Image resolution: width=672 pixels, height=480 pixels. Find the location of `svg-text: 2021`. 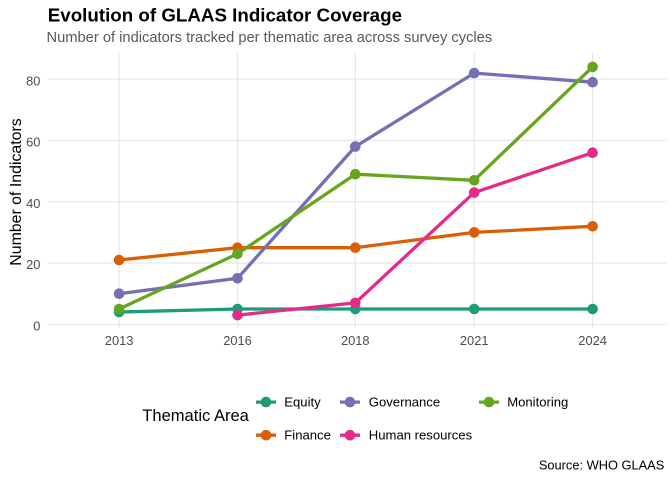

svg-text: 2021 is located at coordinates (474, 340).